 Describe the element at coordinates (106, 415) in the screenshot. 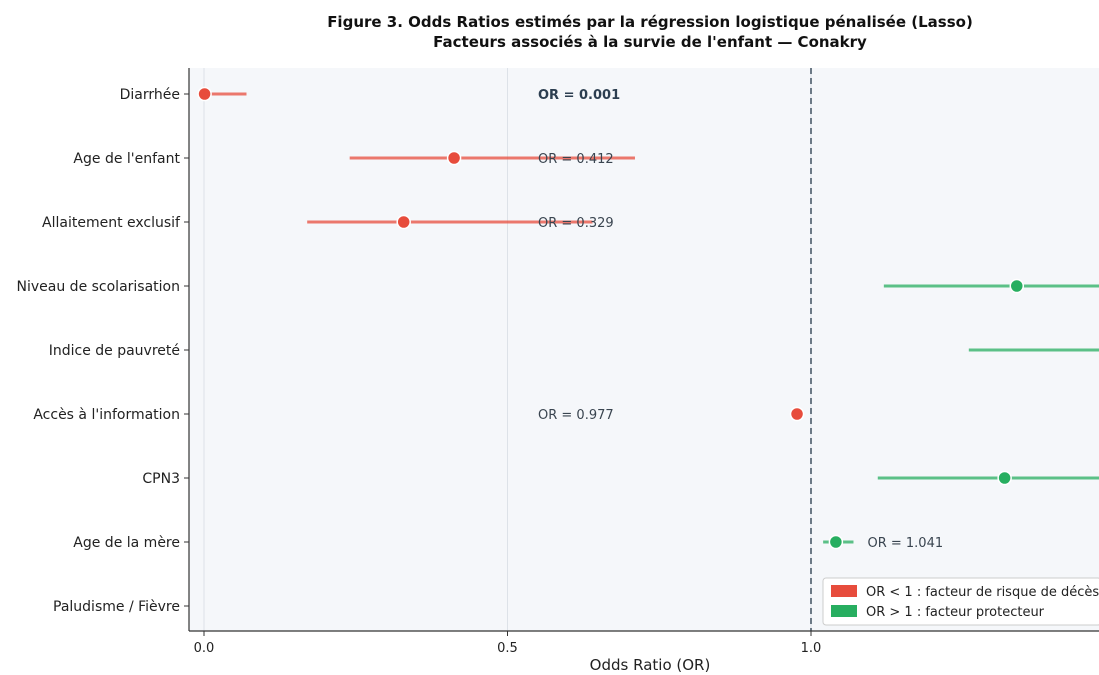

I see `y-tick-label-5: Accès à l'information` at that location.